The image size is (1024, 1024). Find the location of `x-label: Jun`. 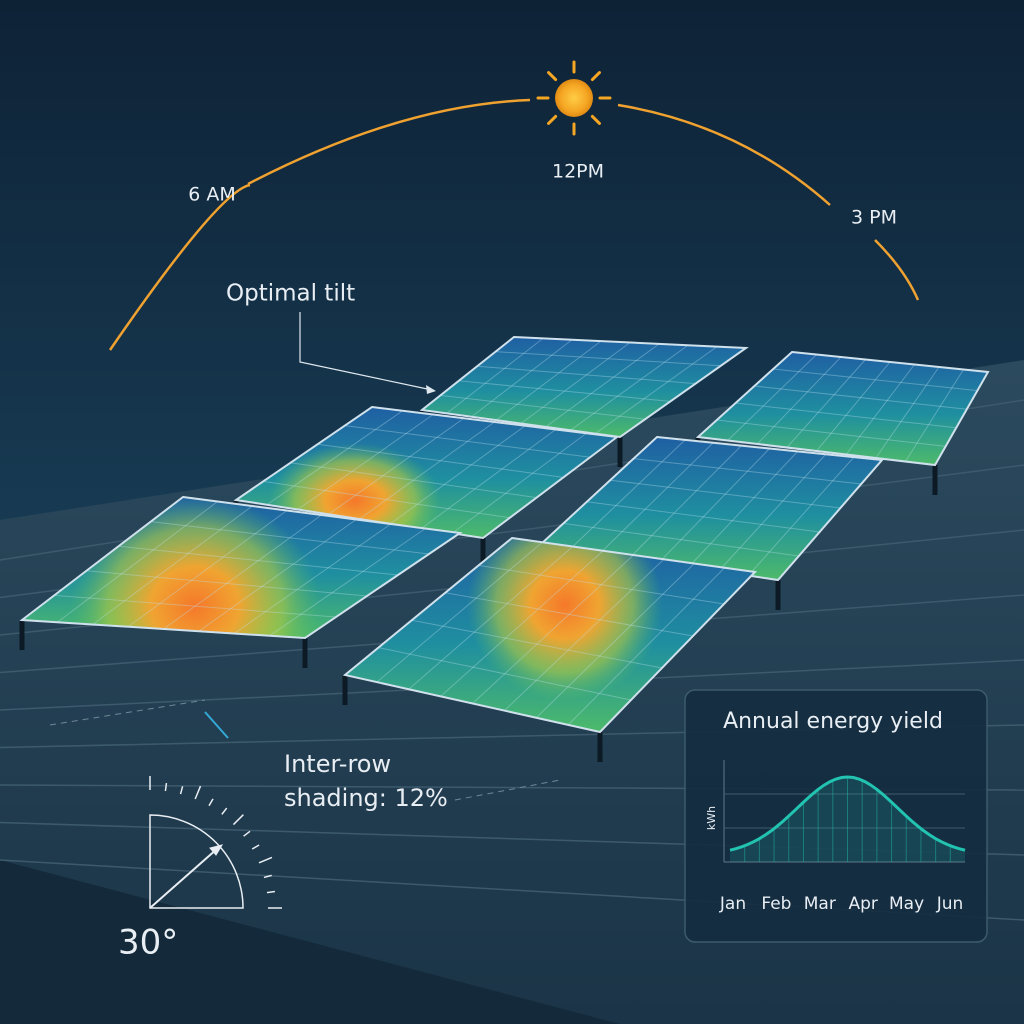

x-label: Jun is located at coordinates (950, 904).